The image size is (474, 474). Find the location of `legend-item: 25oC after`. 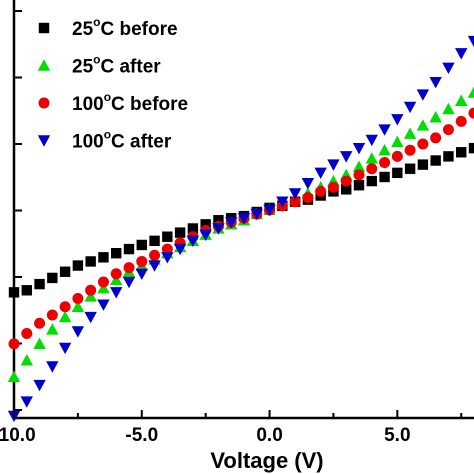

legend-item: 25oC after is located at coordinates (99, 65).